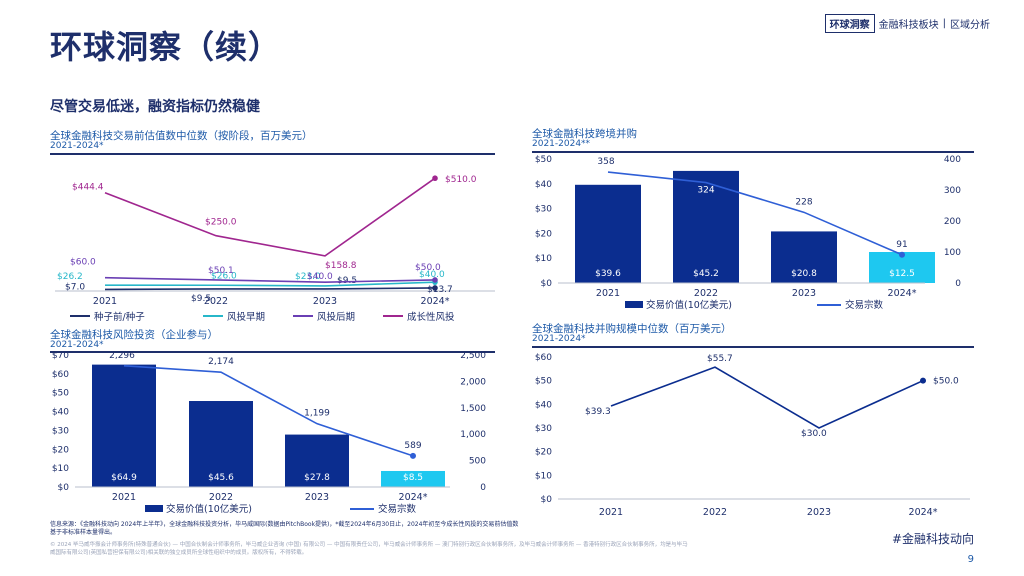 The width and height of the screenshot is (1024, 576). Describe the element at coordinates (308, 277) in the screenshot. I see `series-1-label-2: $23.0` at that location.